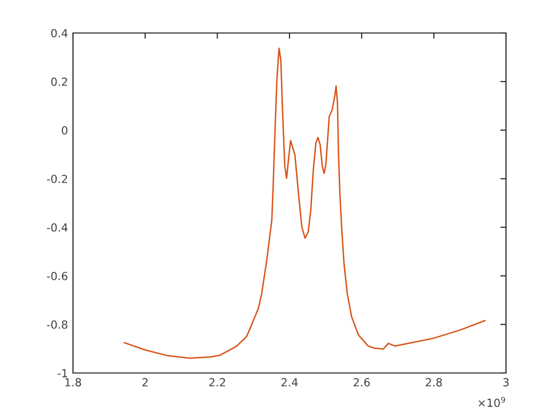 Image resolution: width=560 pixels, height=420 pixels. What do you see at coordinates (73, 382) in the screenshot?
I see `x-tick-label: 1.8` at bounding box center [73, 382].